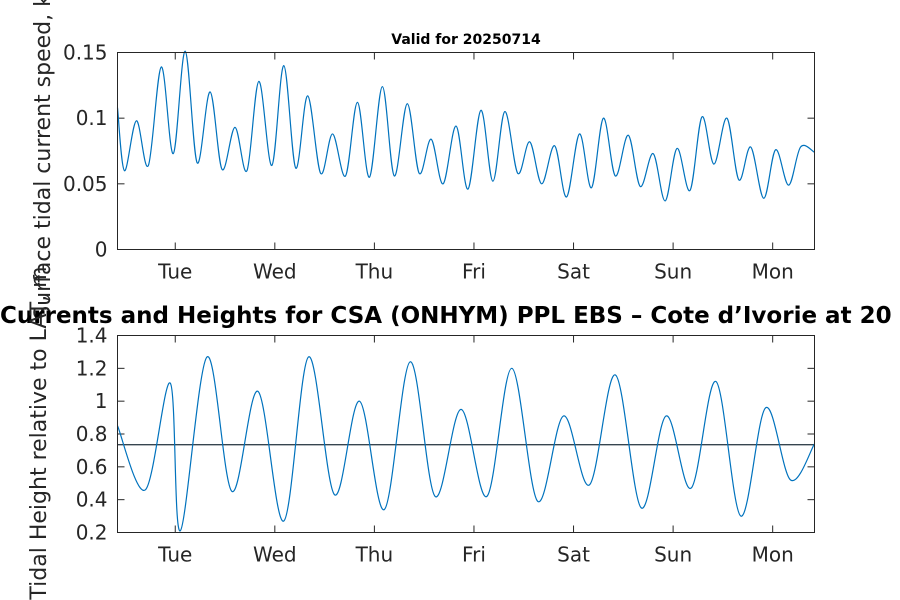 The height and width of the screenshot is (600, 900). Describe the element at coordinates (474, 555) in the screenshot. I see `bottom-xtick-label: Fri` at that location.